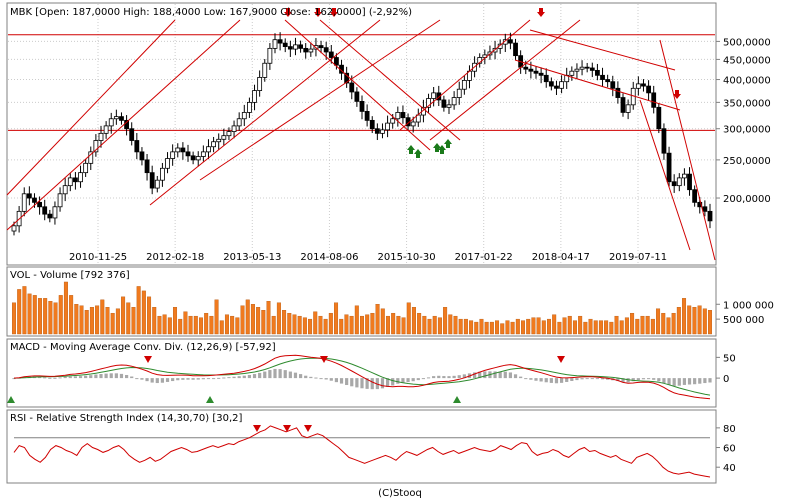  What do you see at coordinates (729, 468) in the screenshot?
I see `y-tick-label: 40` at bounding box center [729, 468].